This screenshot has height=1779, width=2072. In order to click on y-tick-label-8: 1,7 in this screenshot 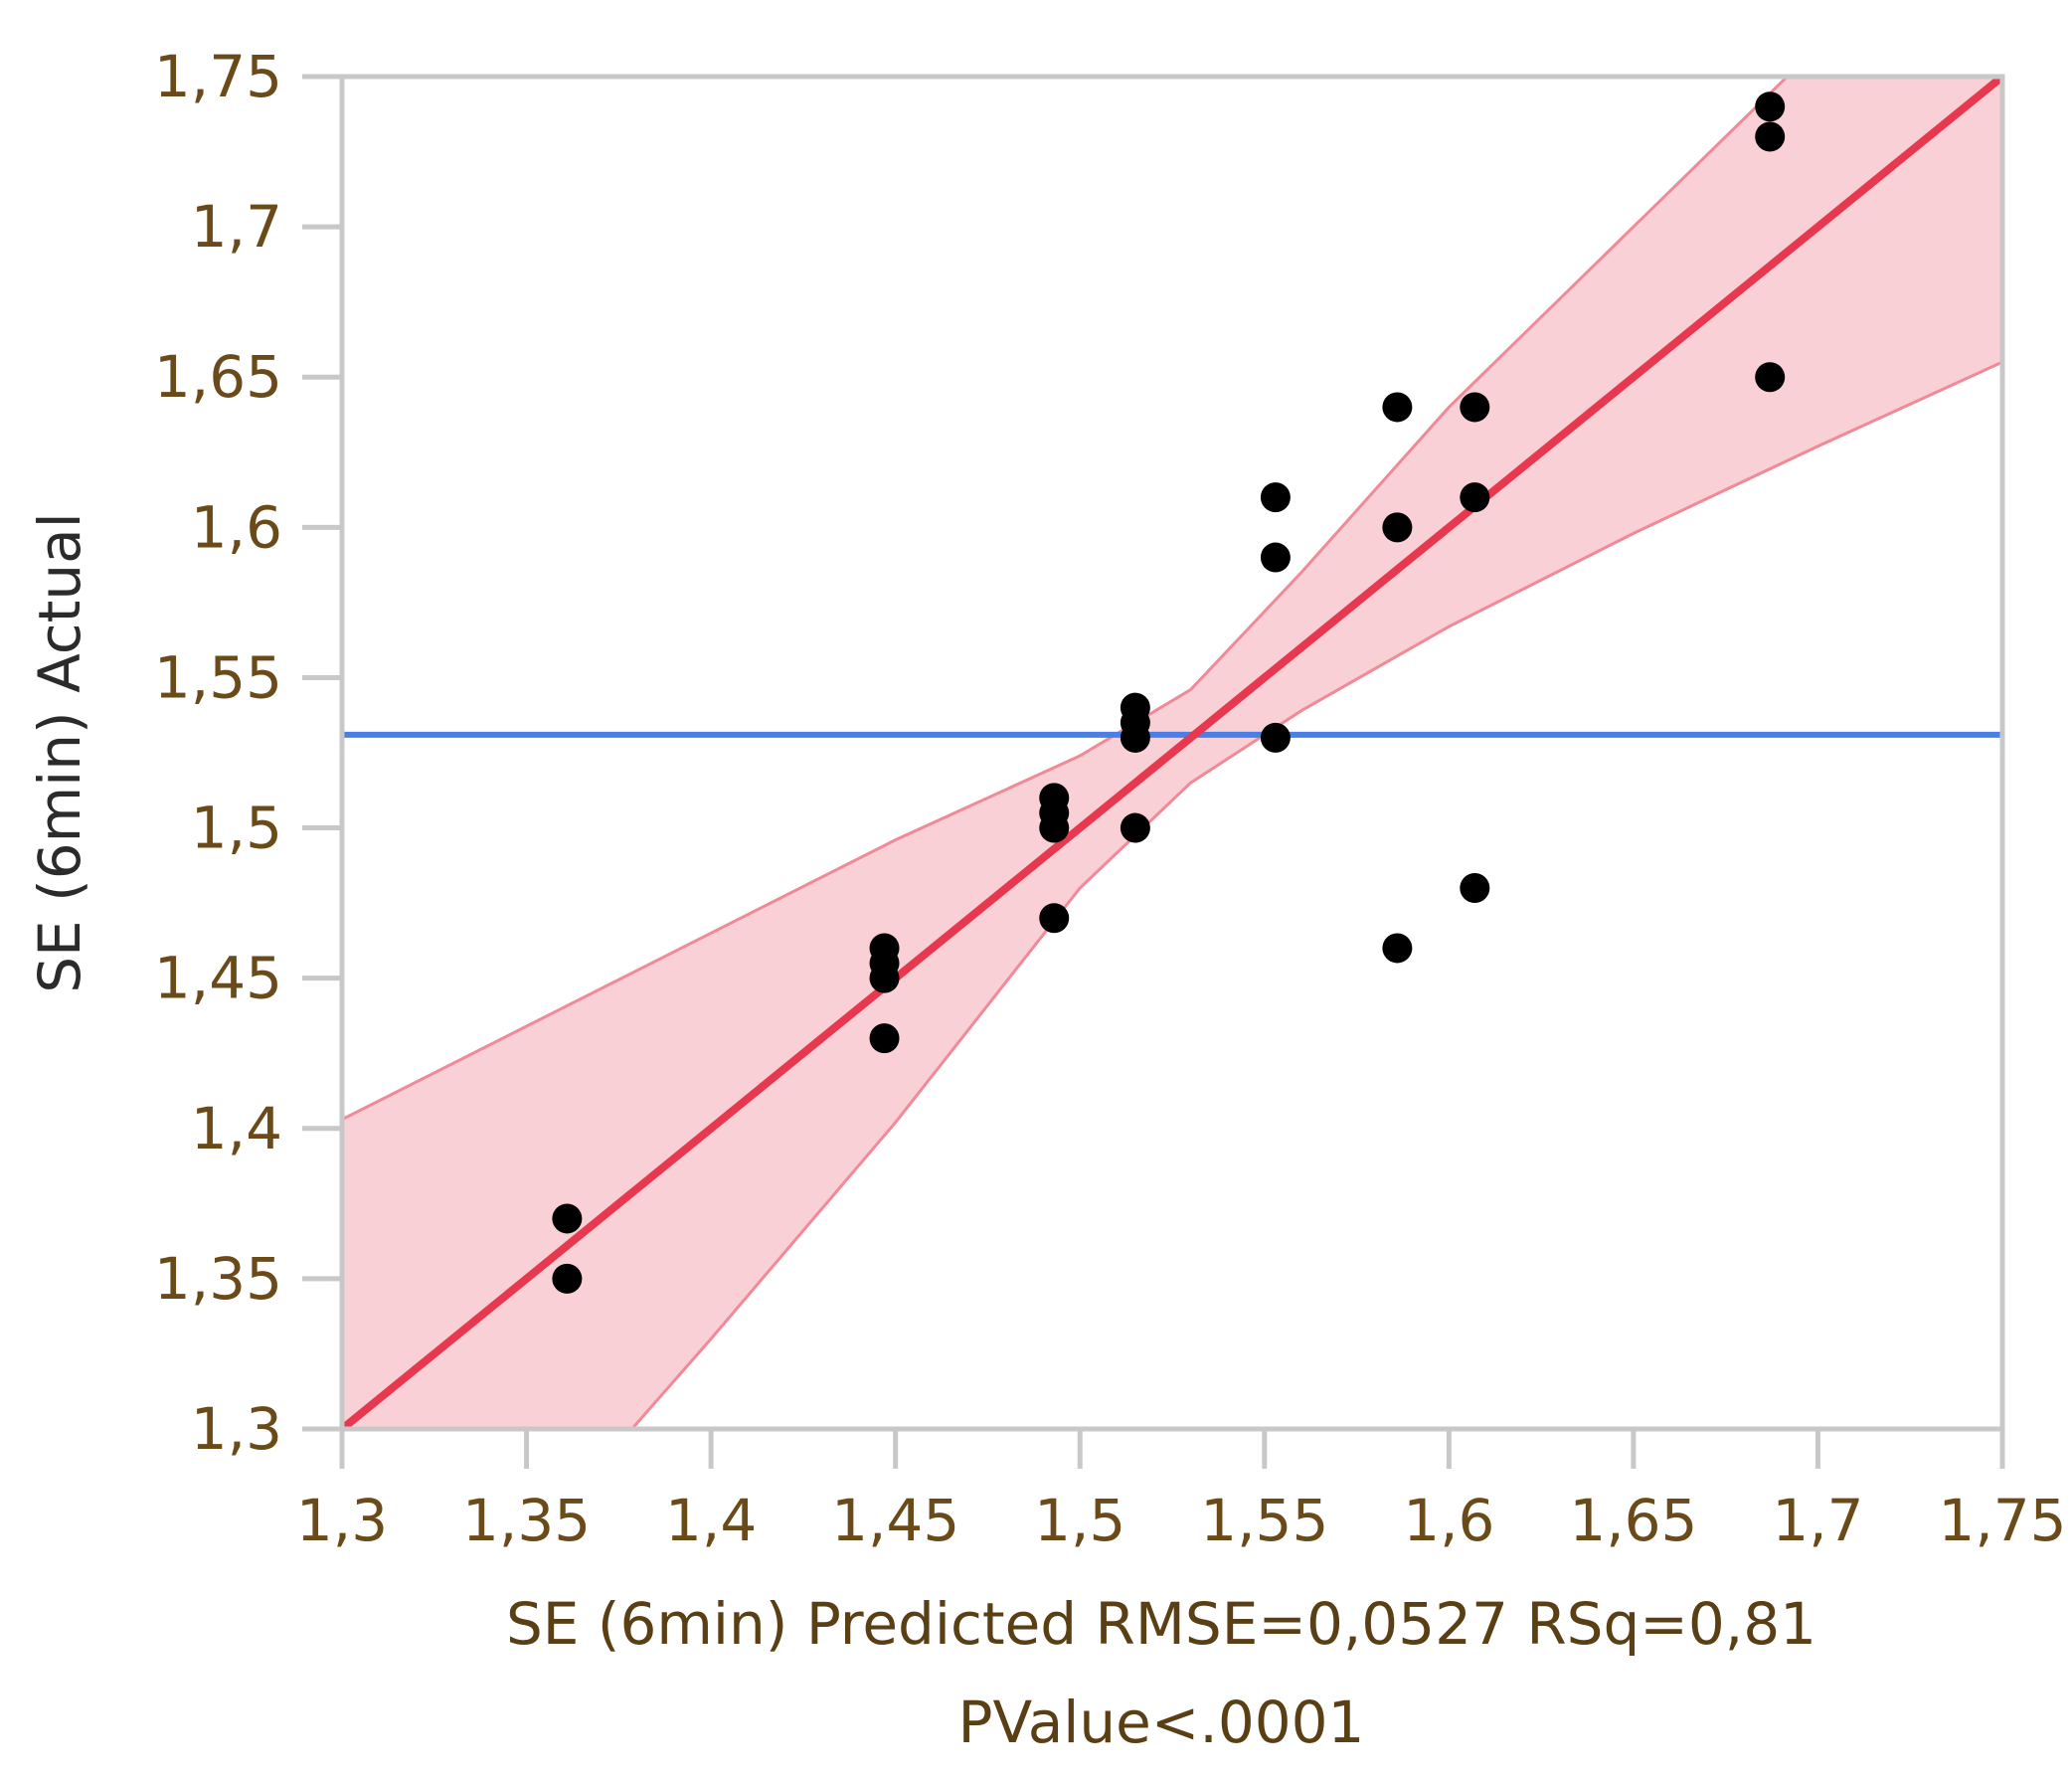, I will do `click(236, 227)`.